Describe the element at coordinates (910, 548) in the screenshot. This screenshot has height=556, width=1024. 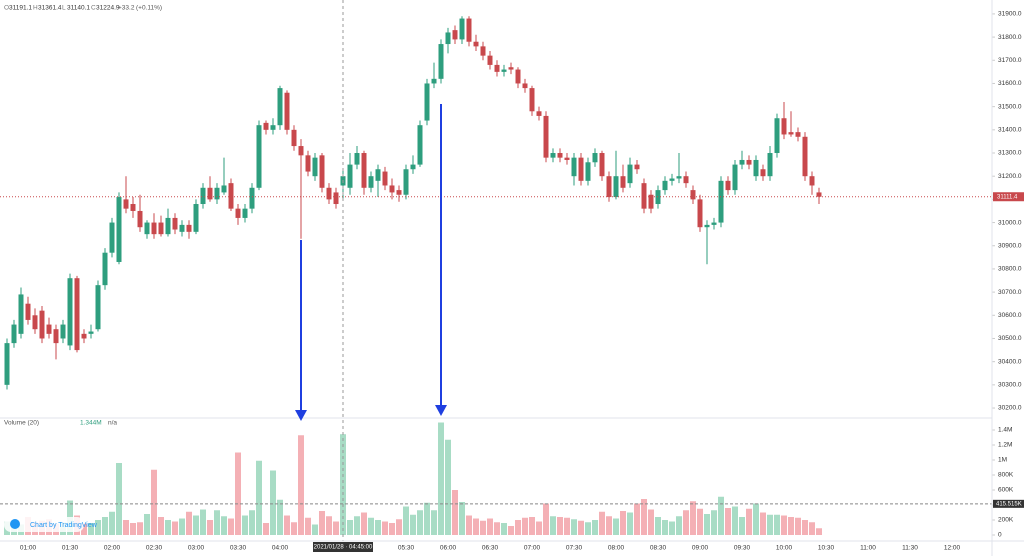
I see `x-tick-label: 11:30` at that location.